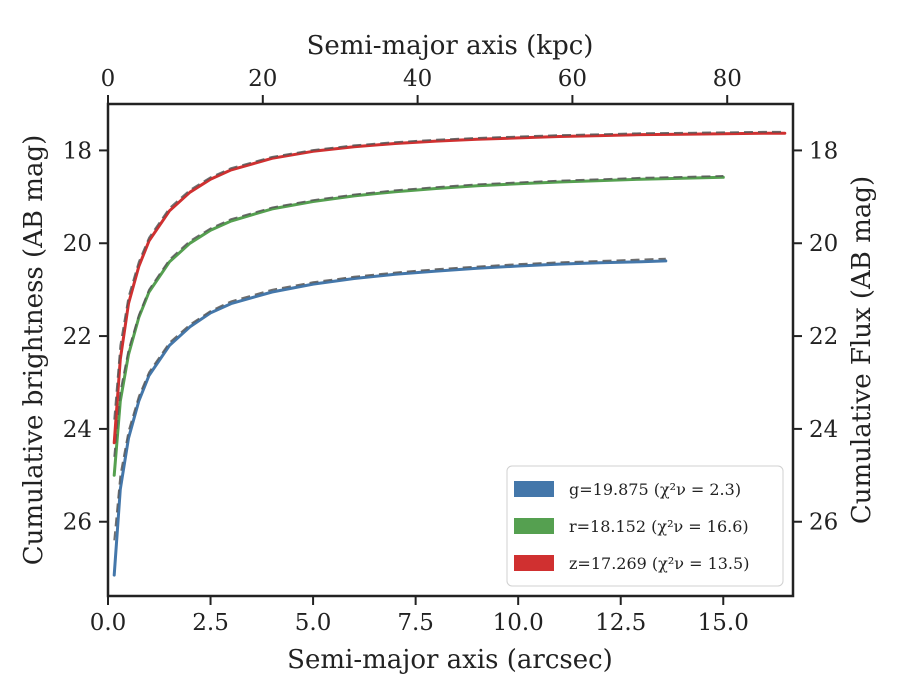 Image resolution: width=900 pixels, height=700 pixels. Describe the element at coordinates (77, 523) in the screenshot. I see `y-tick-label: 26` at that location.